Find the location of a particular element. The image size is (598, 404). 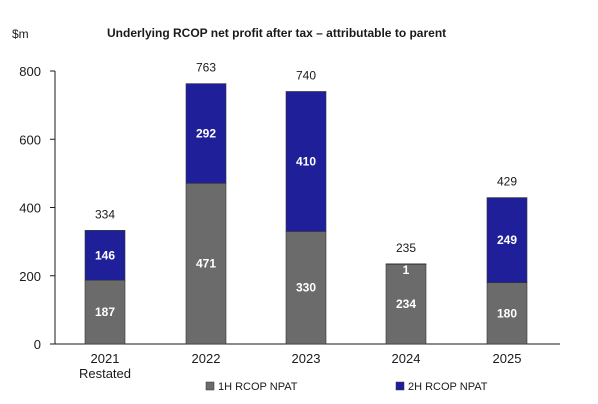

bar-value-label: 146 is located at coordinates (105, 255).